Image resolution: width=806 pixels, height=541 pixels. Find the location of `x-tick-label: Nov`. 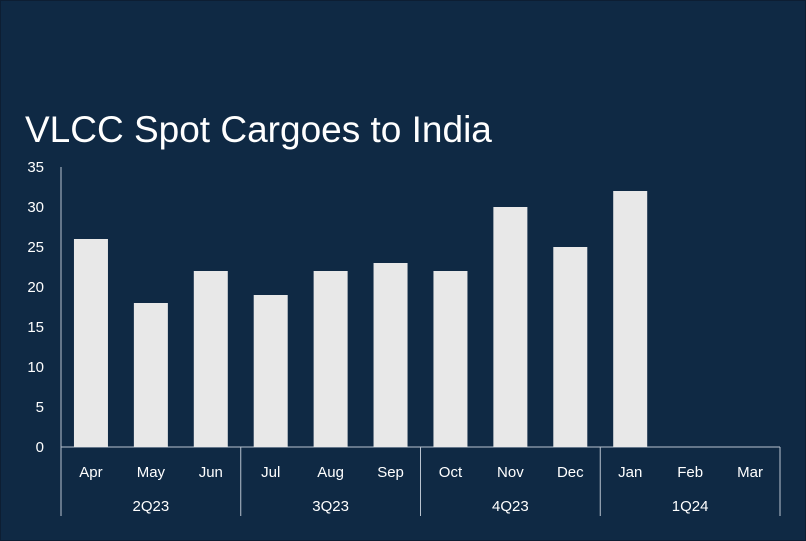

x-tick-label: Nov is located at coordinates (510, 472).